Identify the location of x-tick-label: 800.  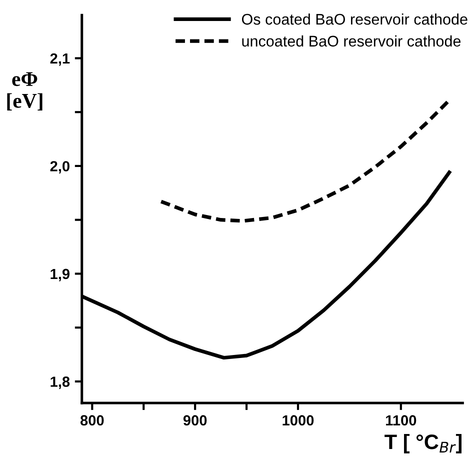
(92, 420).